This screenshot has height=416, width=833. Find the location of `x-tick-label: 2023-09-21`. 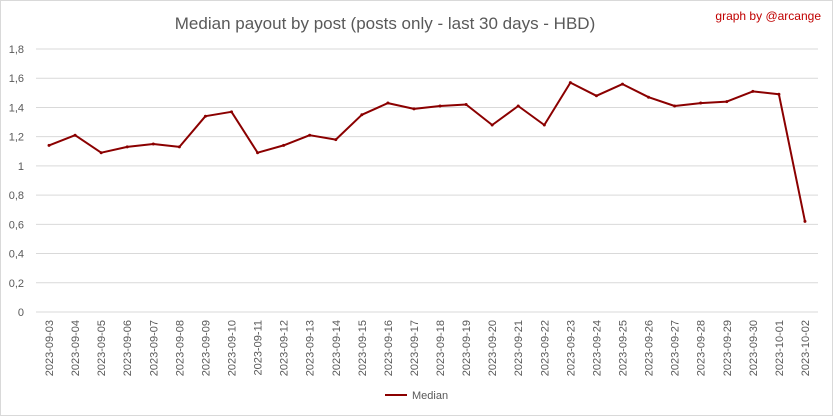

x-tick-label: 2023-09-21 is located at coordinates (519, 348).